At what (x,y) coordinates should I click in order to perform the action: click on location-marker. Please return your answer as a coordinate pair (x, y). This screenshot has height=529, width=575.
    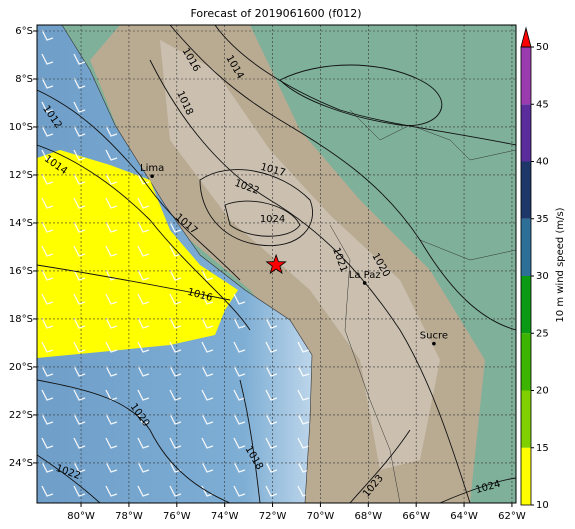
    Looking at the image, I should click on (276, 264).